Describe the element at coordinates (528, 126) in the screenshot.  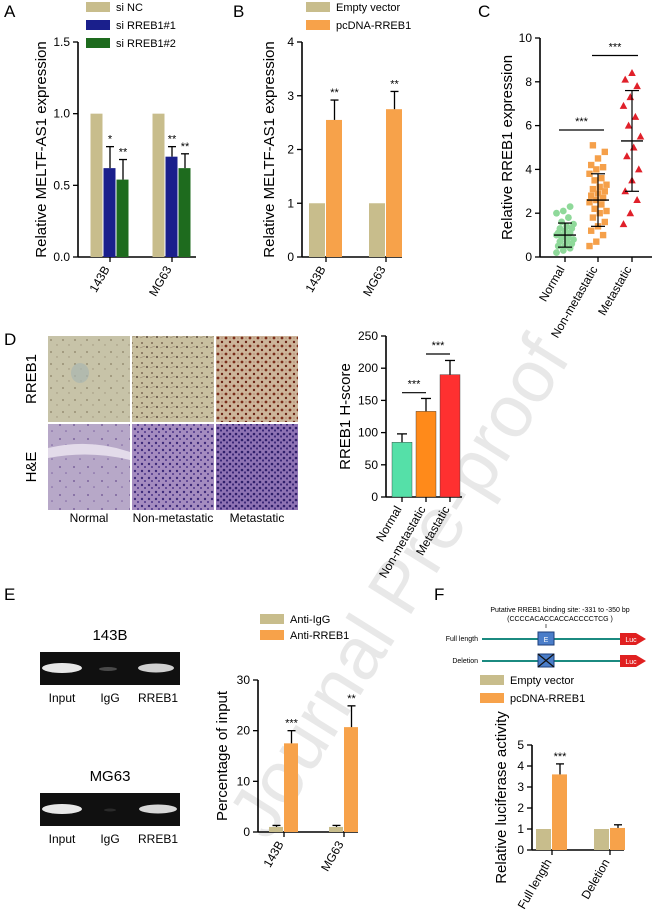
I see `y-tick-label: 6` at that location.